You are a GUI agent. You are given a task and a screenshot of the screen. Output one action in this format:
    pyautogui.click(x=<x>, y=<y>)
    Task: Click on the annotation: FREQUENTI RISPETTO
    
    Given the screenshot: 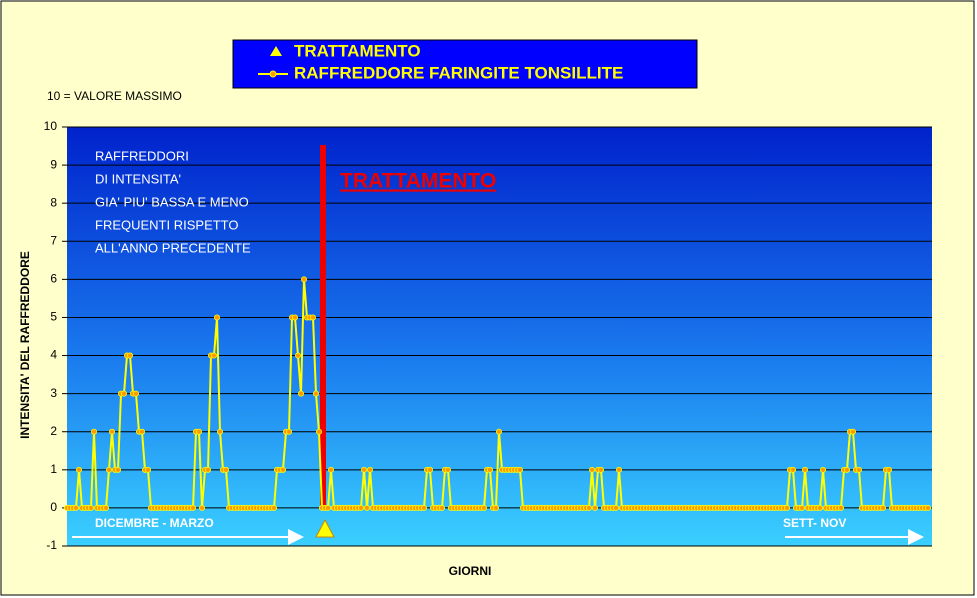 What is the action you would take?
    pyautogui.click(x=167, y=224)
    